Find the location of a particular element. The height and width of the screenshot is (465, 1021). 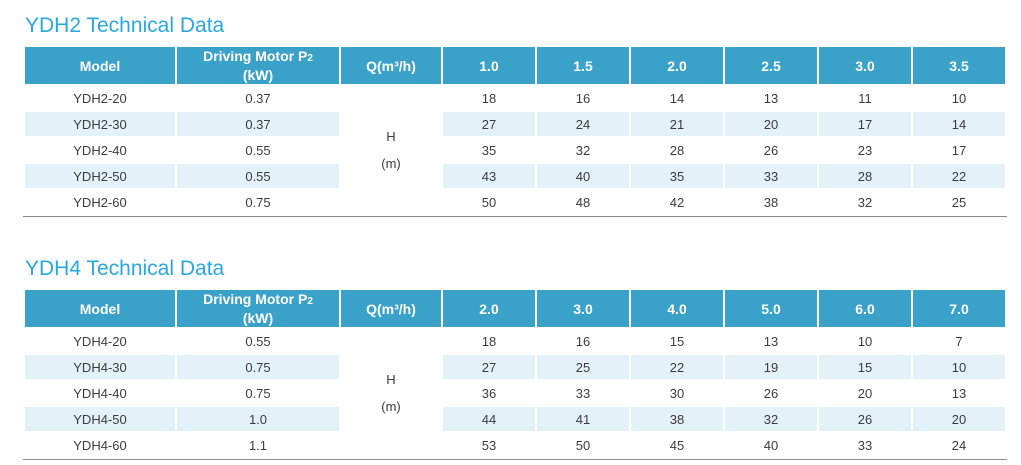

value-cell: 48 is located at coordinates (583, 202).